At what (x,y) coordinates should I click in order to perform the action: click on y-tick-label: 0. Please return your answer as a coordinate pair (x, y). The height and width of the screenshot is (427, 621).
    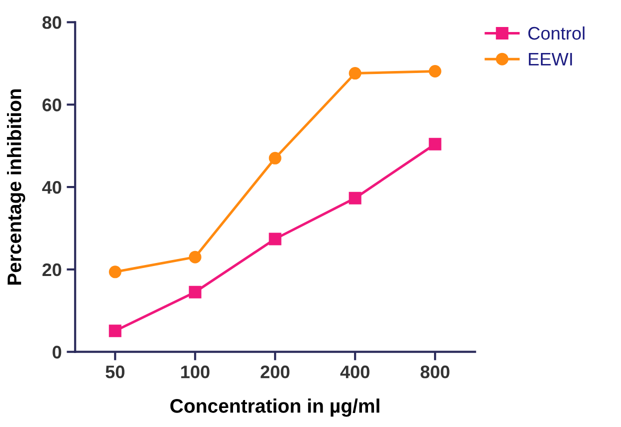
    Looking at the image, I should click on (57, 352).